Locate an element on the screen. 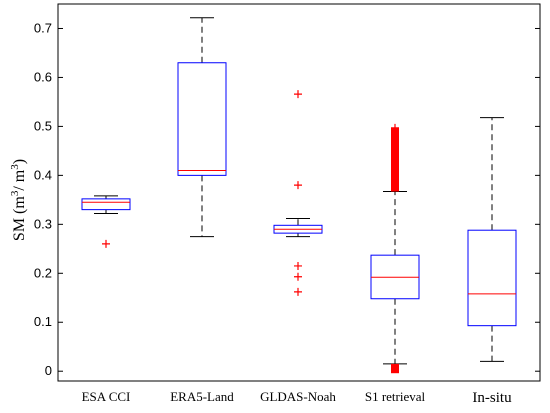  y-tick-label: 0.1 is located at coordinates (43, 321).